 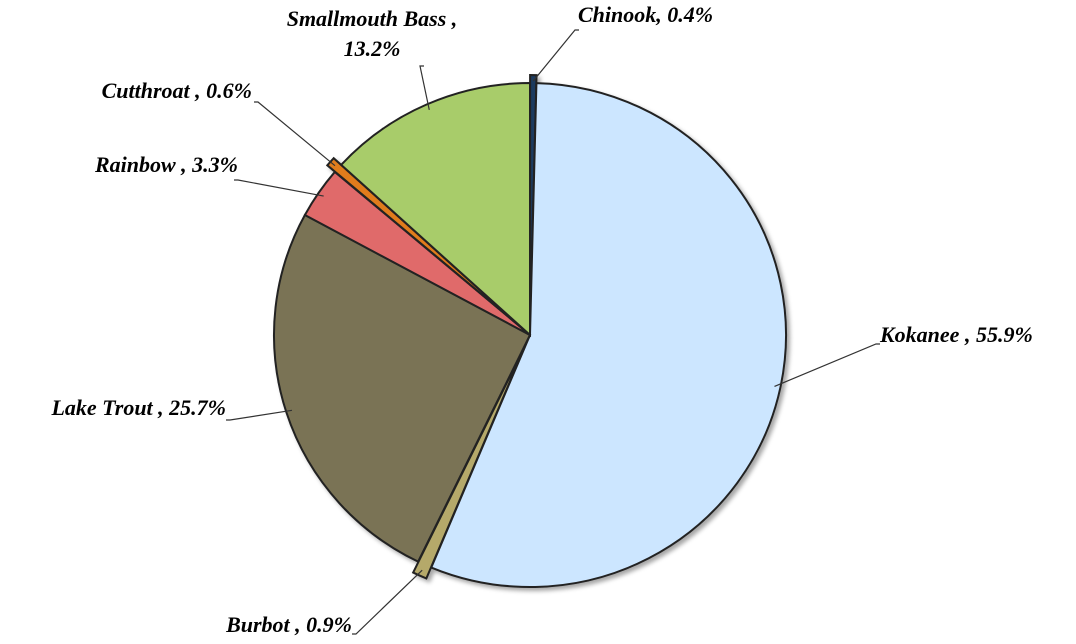 What do you see at coordinates (177, 90) in the screenshot?
I see `data-label: Cutthroat , 0.6%` at bounding box center [177, 90].